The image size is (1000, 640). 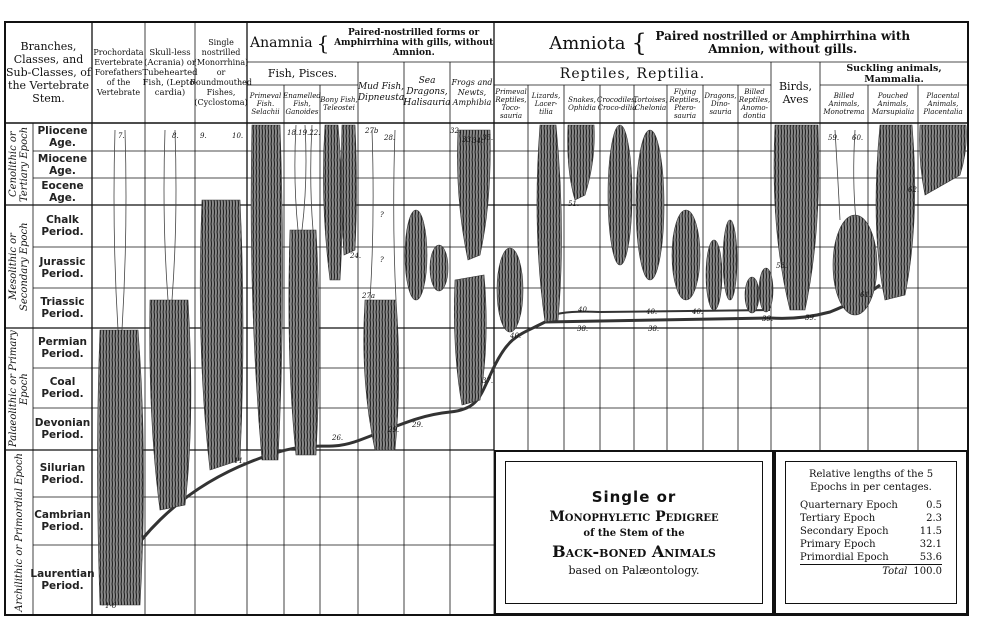 I want to click on subcolumn-header: Dragons, Dino-sauria, so click(x=720, y=104).